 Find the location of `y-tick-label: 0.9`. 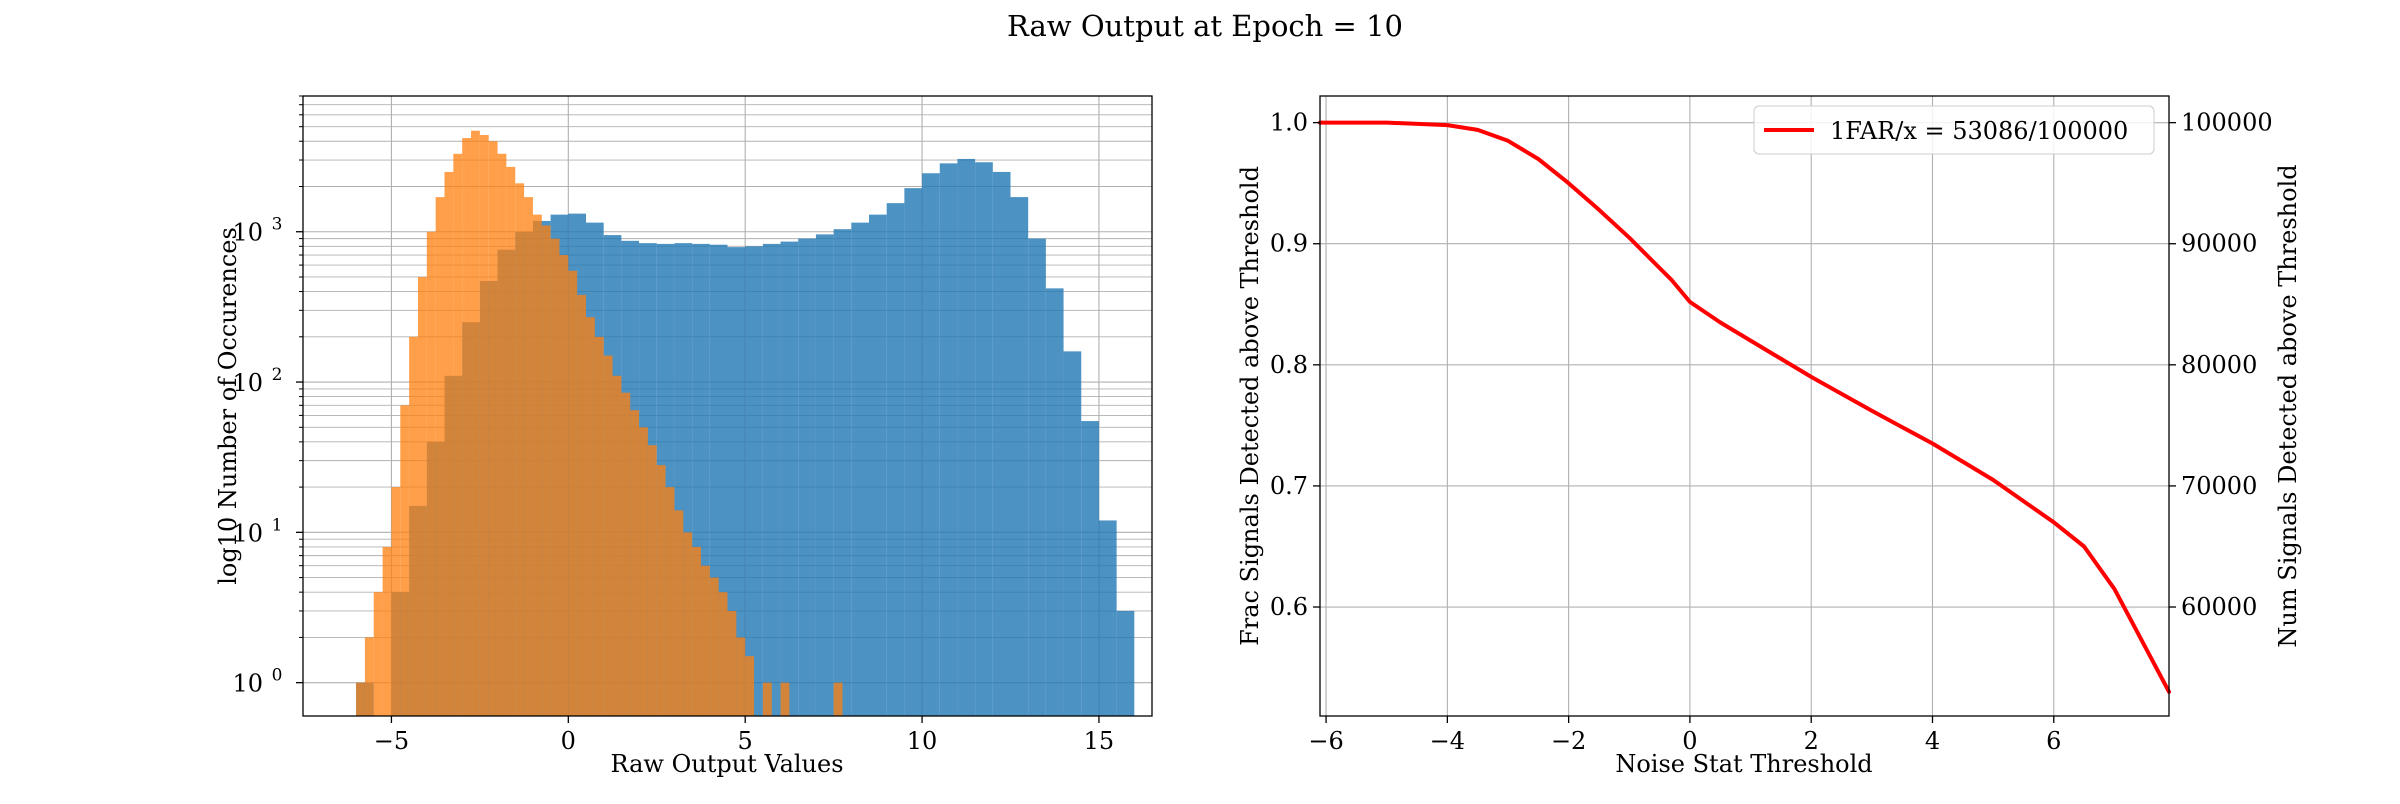

y-tick-label: 0.9 is located at coordinates (1289, 244).